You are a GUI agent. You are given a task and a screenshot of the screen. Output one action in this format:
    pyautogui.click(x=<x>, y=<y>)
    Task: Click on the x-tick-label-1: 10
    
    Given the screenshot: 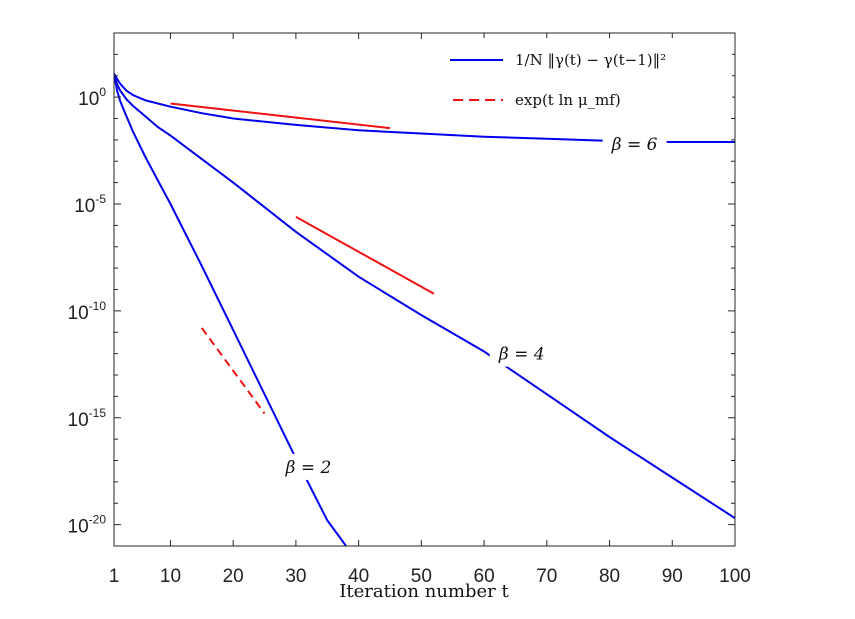 What is the action you would take?
    pyautogui.click(x=170, y=576)
    